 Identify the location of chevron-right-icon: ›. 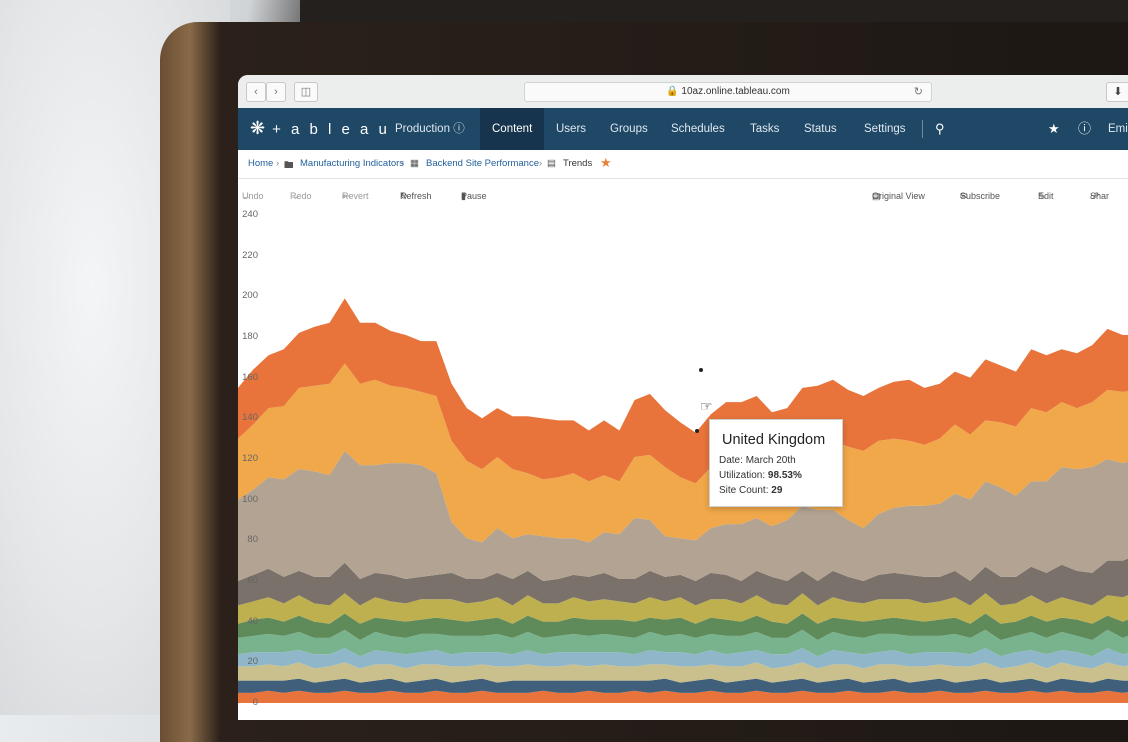
(276, 92).